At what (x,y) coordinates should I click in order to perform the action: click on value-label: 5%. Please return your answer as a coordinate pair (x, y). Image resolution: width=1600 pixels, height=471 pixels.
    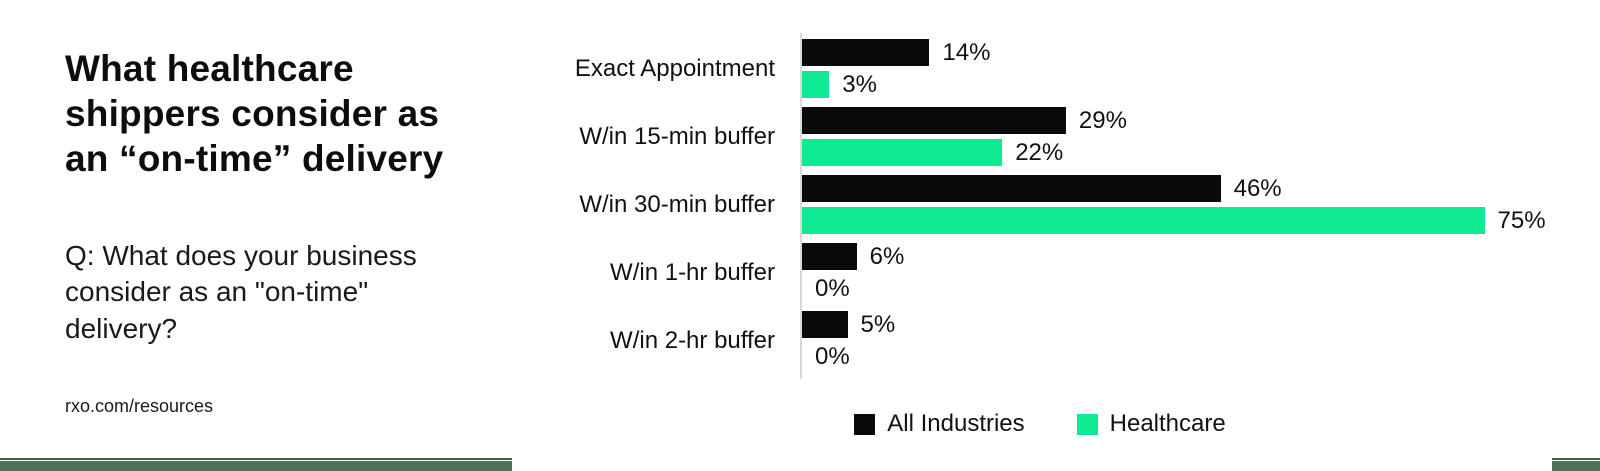
    Looking at the image, I should click on (878, 324).